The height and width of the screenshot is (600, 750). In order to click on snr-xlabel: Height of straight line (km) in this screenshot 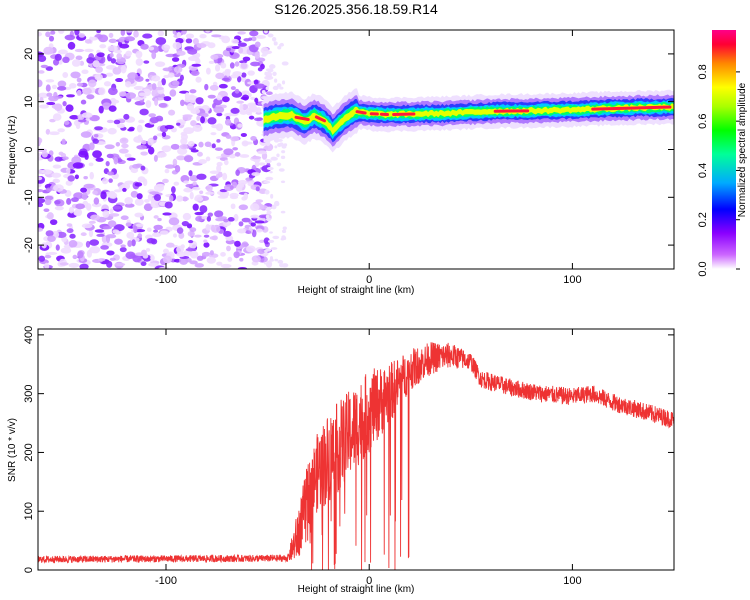, I will do `click(356, 589)`.